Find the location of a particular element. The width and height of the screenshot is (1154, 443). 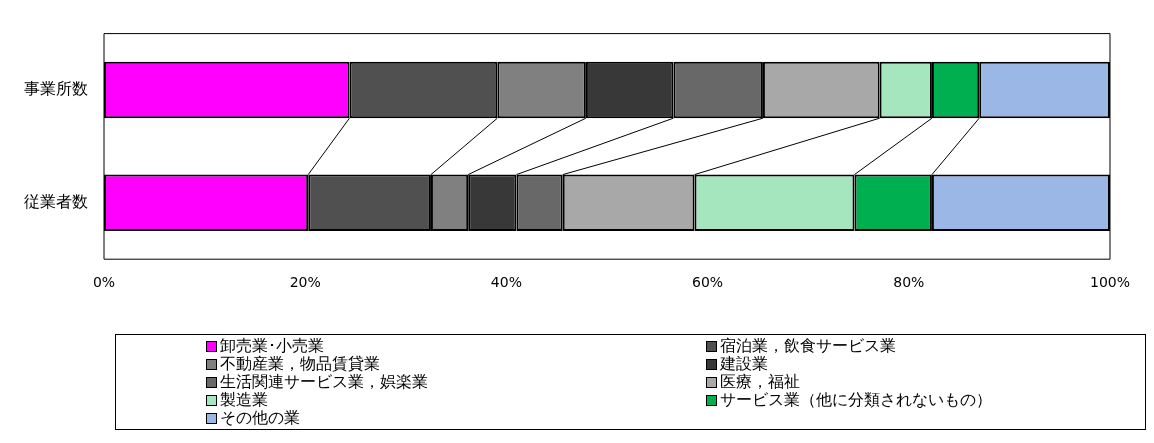

y-tick-label: 従業者数 is located at coordinates (56, 201).